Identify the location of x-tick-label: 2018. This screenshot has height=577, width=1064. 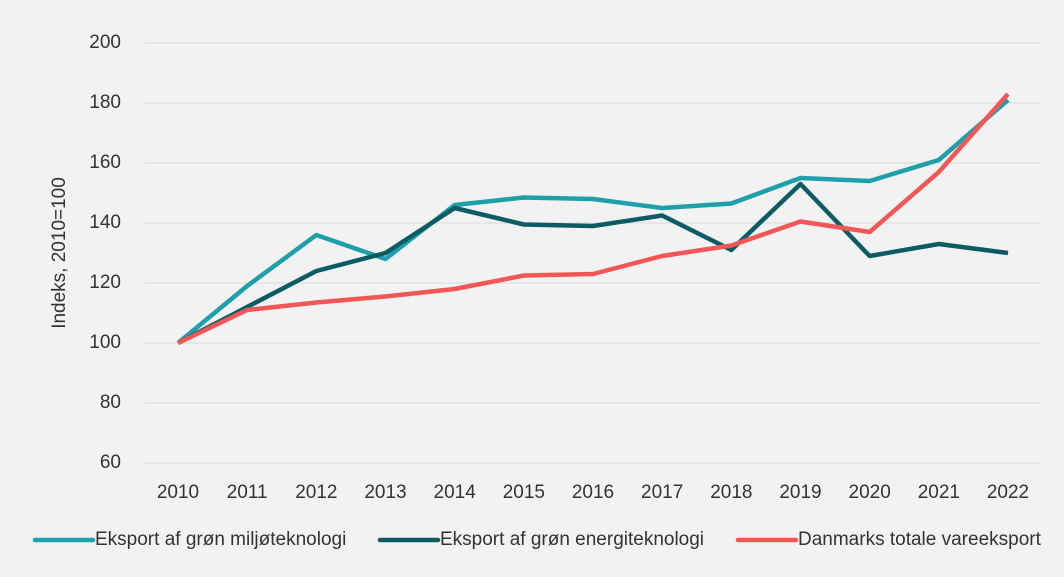
(731, 492).